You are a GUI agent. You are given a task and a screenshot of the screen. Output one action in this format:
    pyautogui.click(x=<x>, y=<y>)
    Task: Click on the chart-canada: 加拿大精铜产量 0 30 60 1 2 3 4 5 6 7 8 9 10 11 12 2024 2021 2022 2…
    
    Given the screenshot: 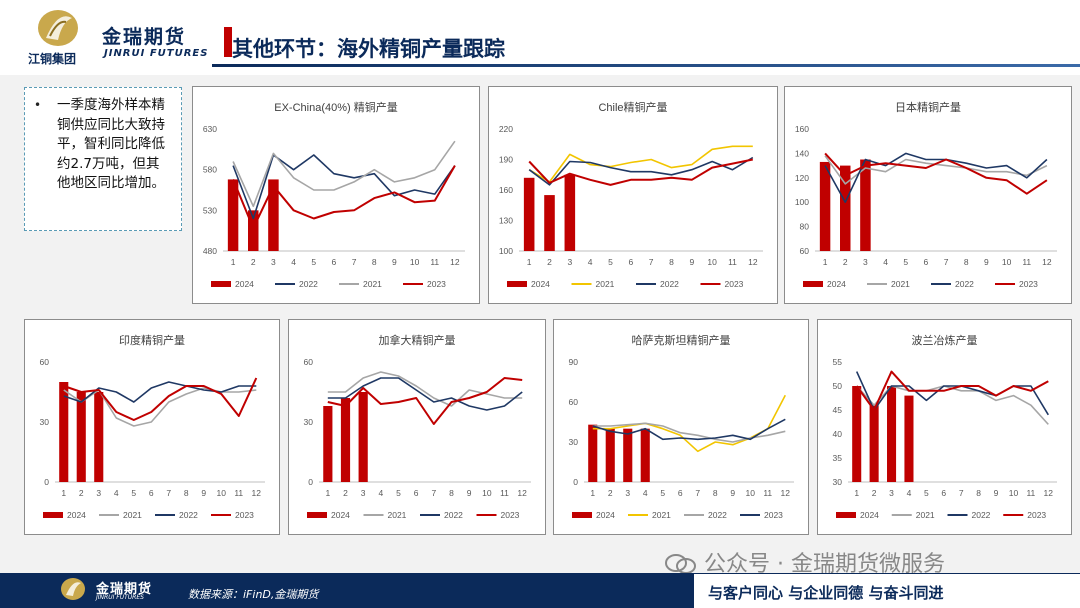 What is the action you would take?
    pyautogui.click(x=417, y=427)
    